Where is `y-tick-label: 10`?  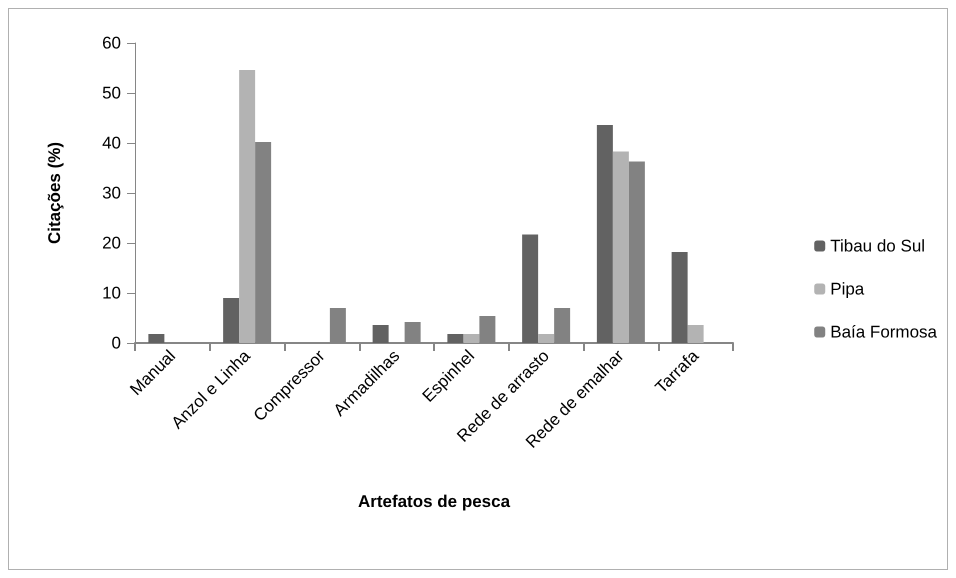 y-tick-label: 10 is located at coordinates (111, 293).